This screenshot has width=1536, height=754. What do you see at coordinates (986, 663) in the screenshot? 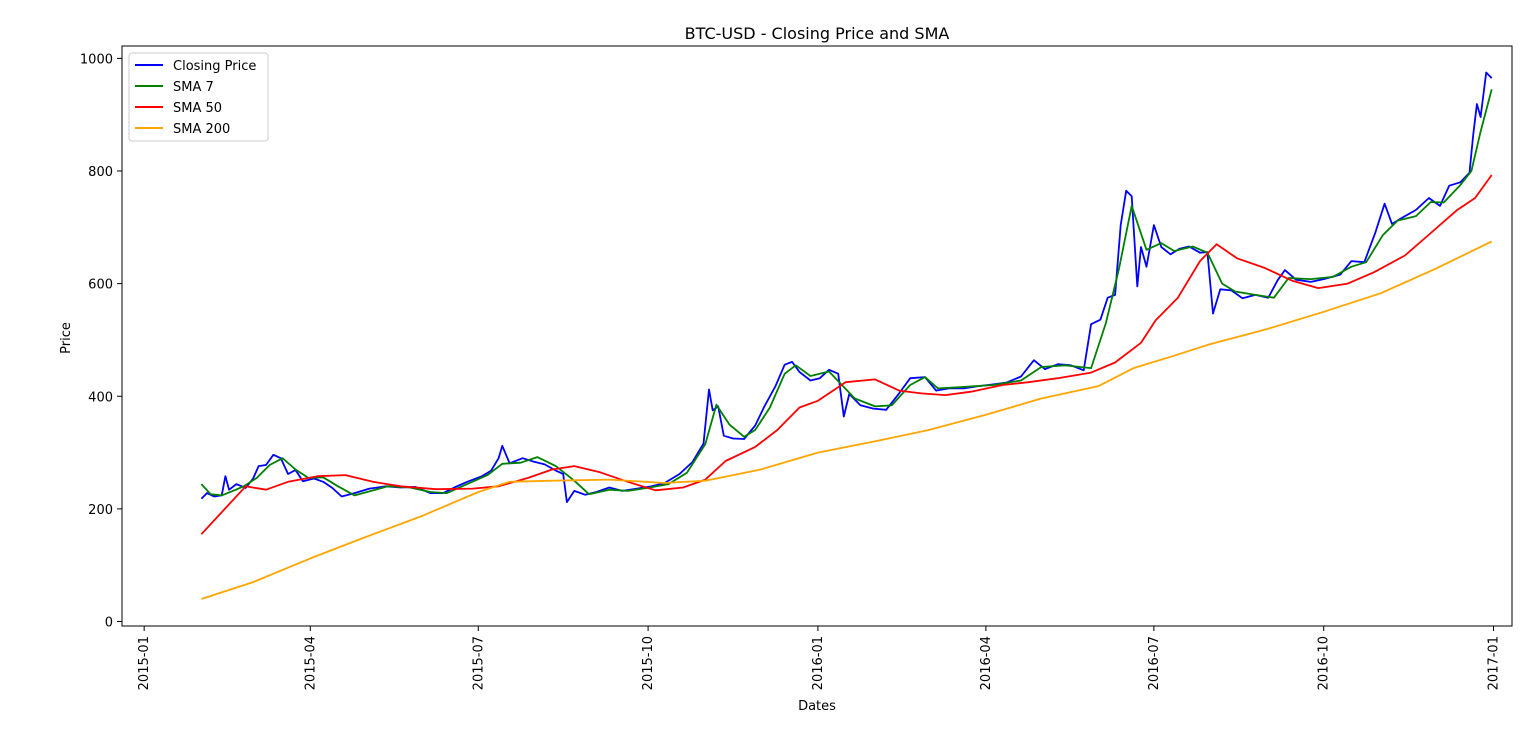
I see `x-tick-label: 2016-04` at bounding box center [986, 663].